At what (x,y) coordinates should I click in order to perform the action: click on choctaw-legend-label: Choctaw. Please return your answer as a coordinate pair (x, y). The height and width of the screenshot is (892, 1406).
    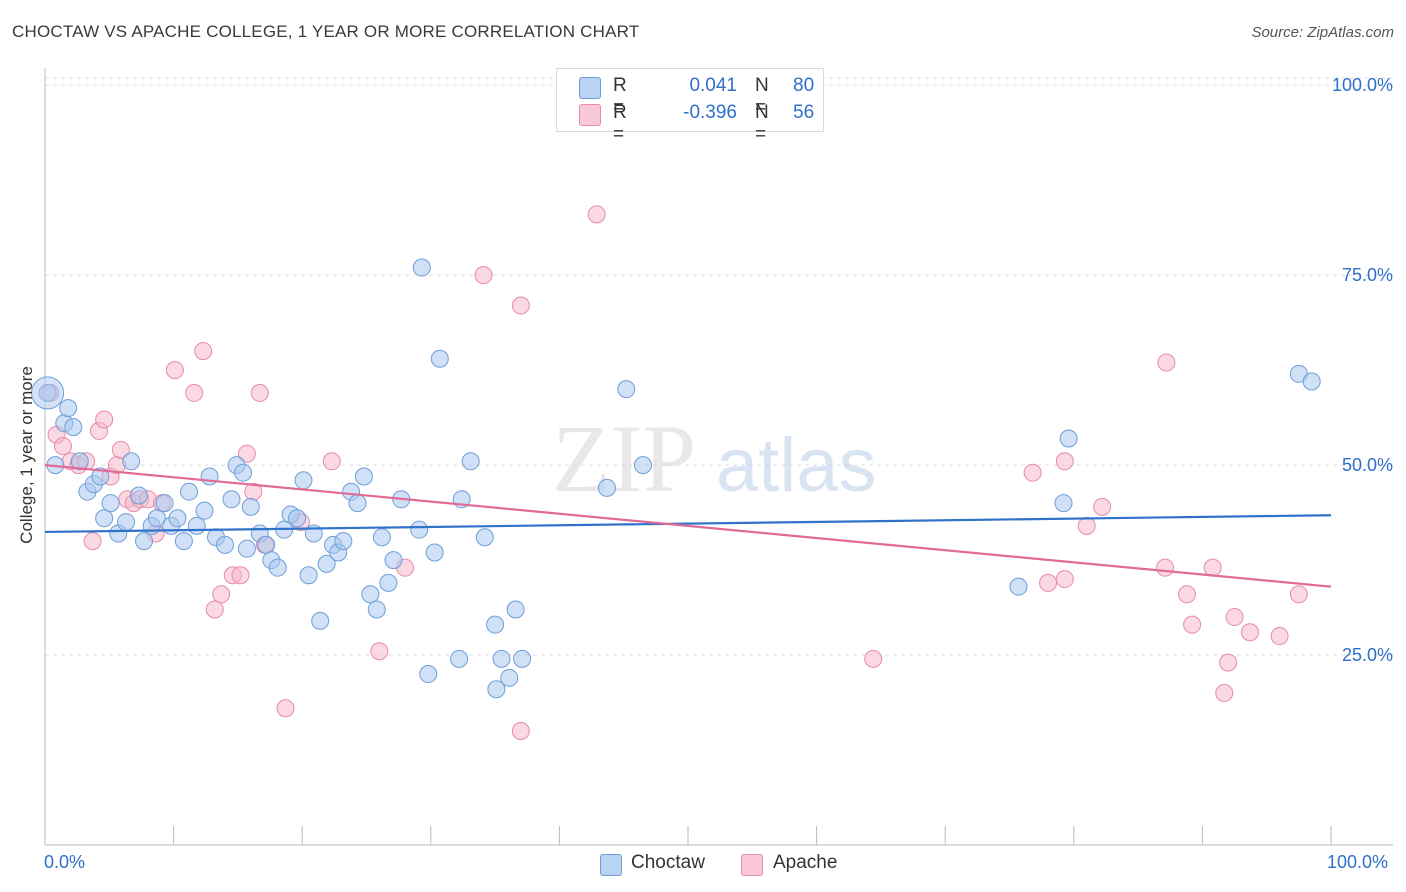
    Looking at the image, I should click on (668, 862).